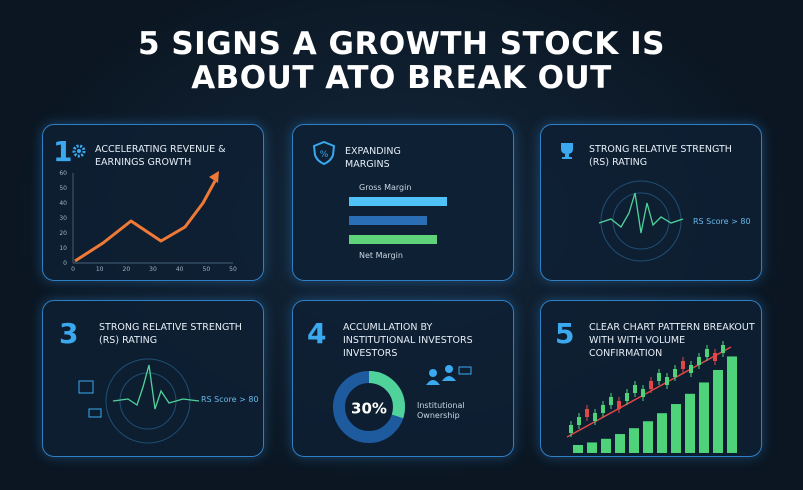 Image resolution: width=803 pixels, height=490 pixels. What do you see at coordinates (567, 151) in the screenshot?
I see `trophy-icon` at bounding box center [567, 151].